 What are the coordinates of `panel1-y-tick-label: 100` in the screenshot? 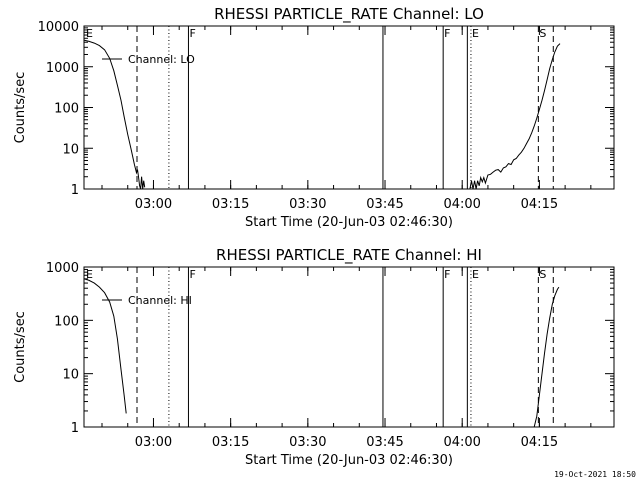 It's located at (66, 109).